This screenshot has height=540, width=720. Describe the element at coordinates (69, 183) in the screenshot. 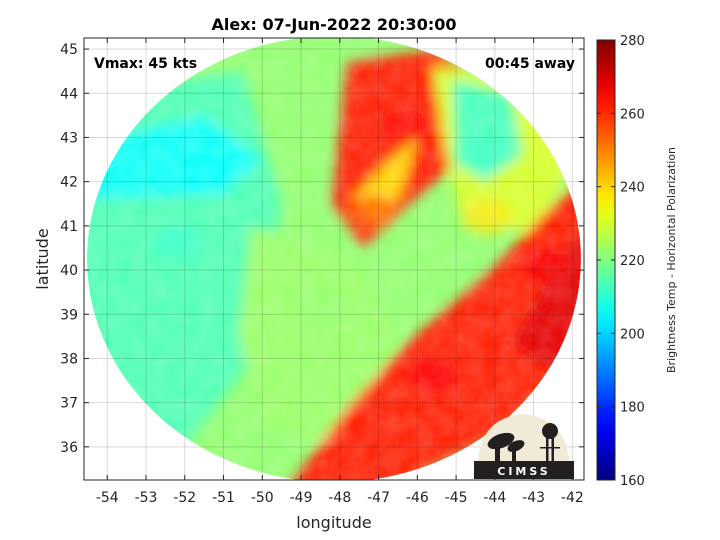

I see `y-tick-label: 42` at that location.